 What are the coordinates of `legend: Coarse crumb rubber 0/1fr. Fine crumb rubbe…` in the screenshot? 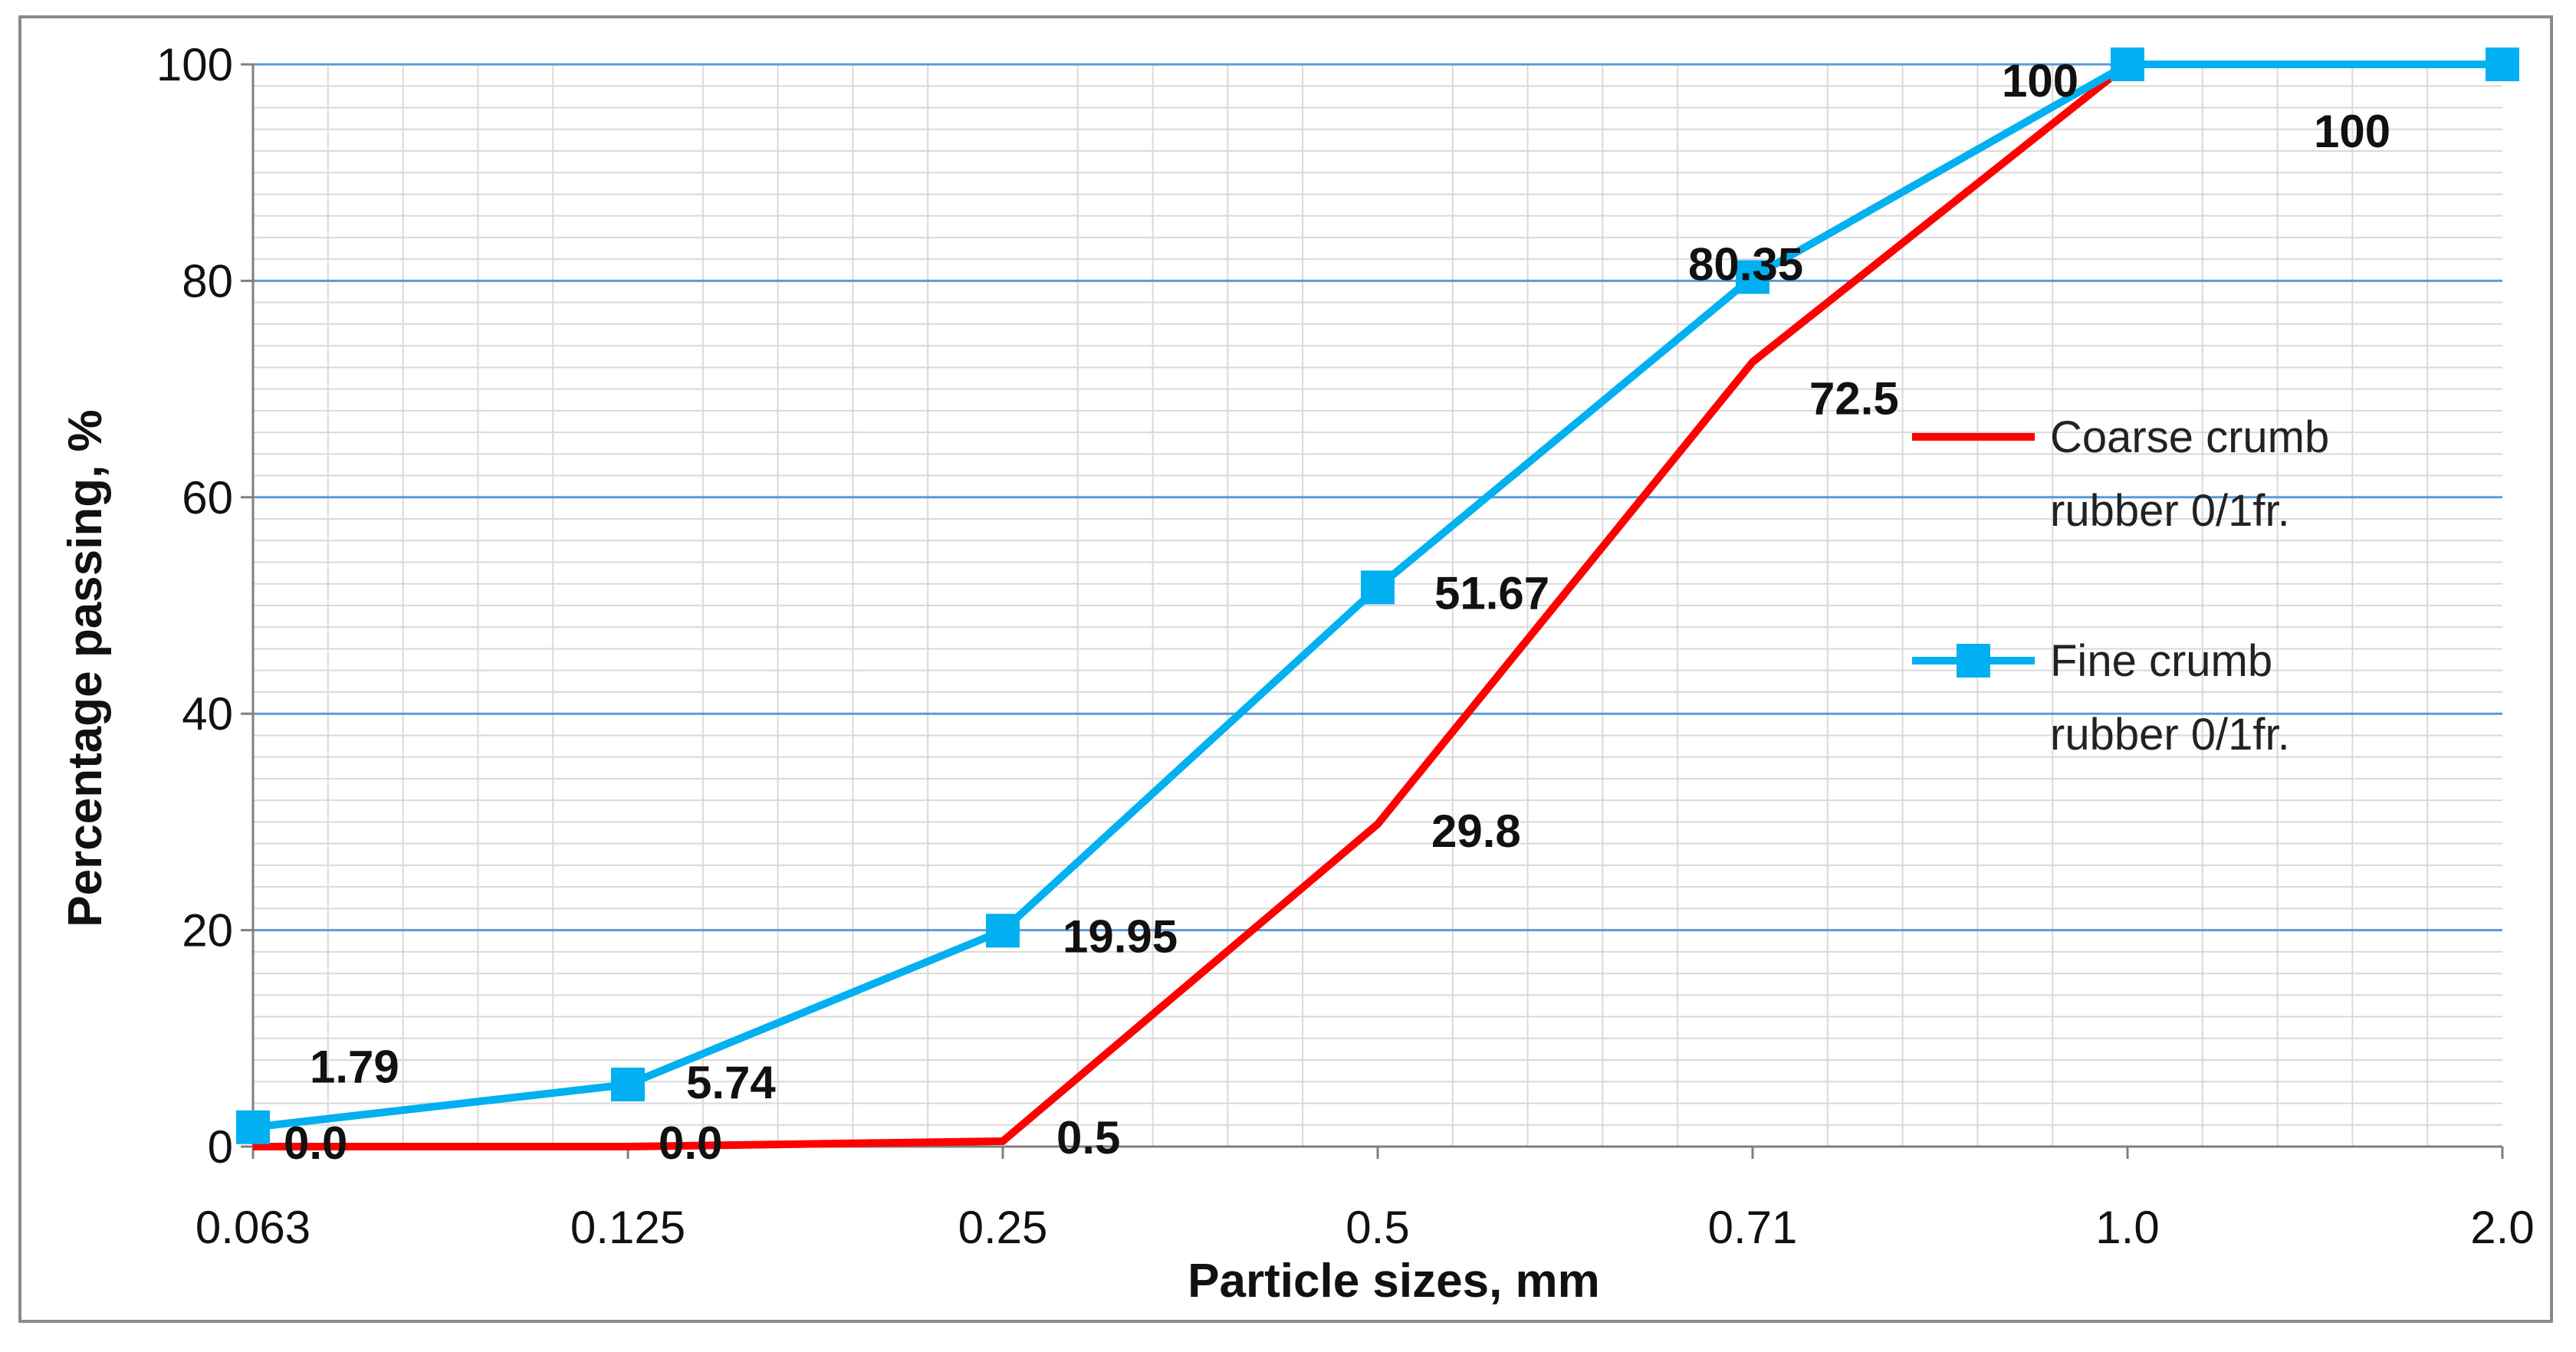 It's located at (2121, 586).